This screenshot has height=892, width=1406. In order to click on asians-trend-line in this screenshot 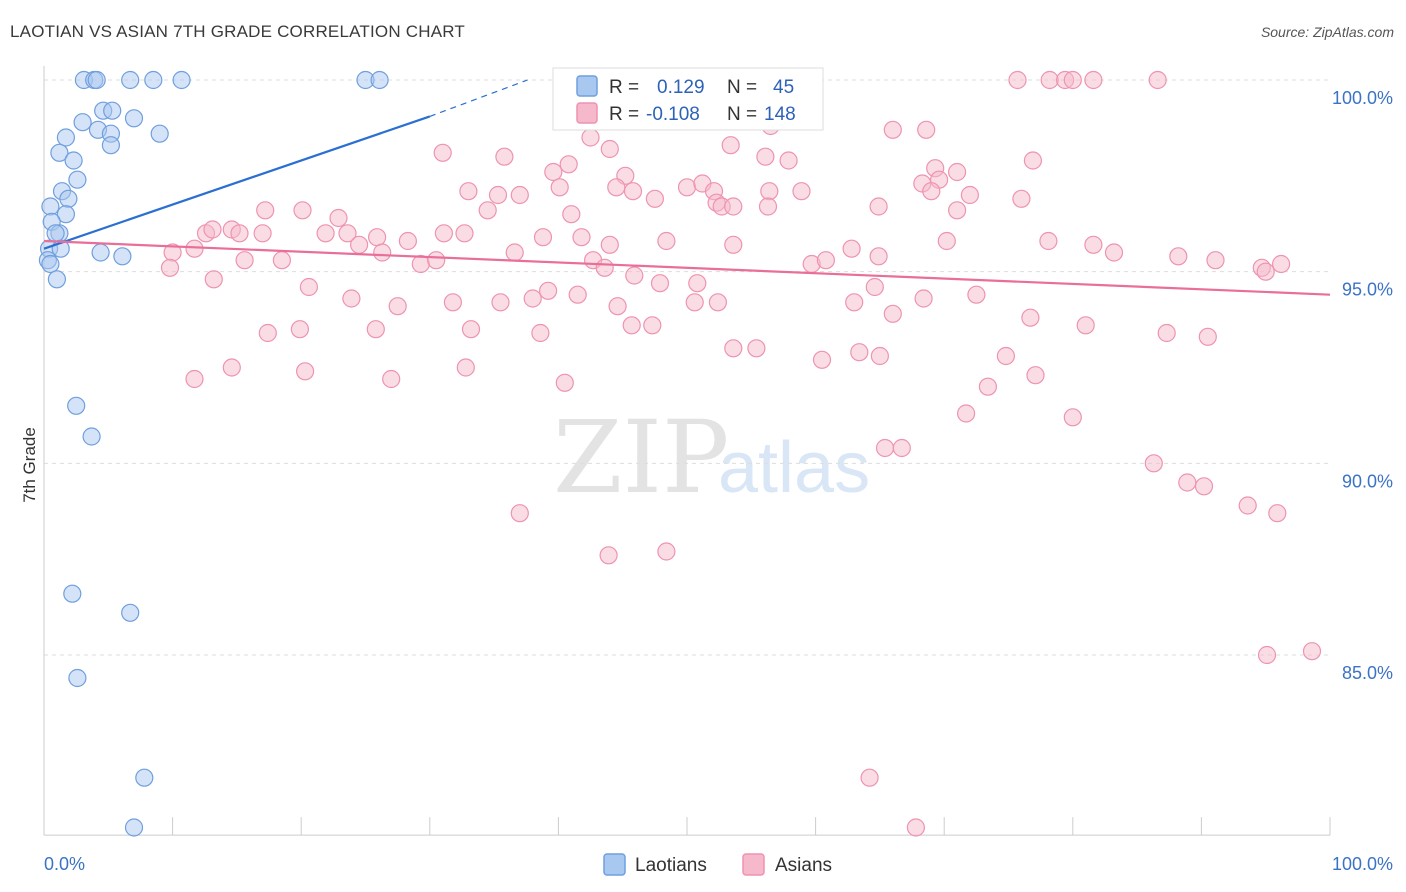, I will do `click(687, 267)`.